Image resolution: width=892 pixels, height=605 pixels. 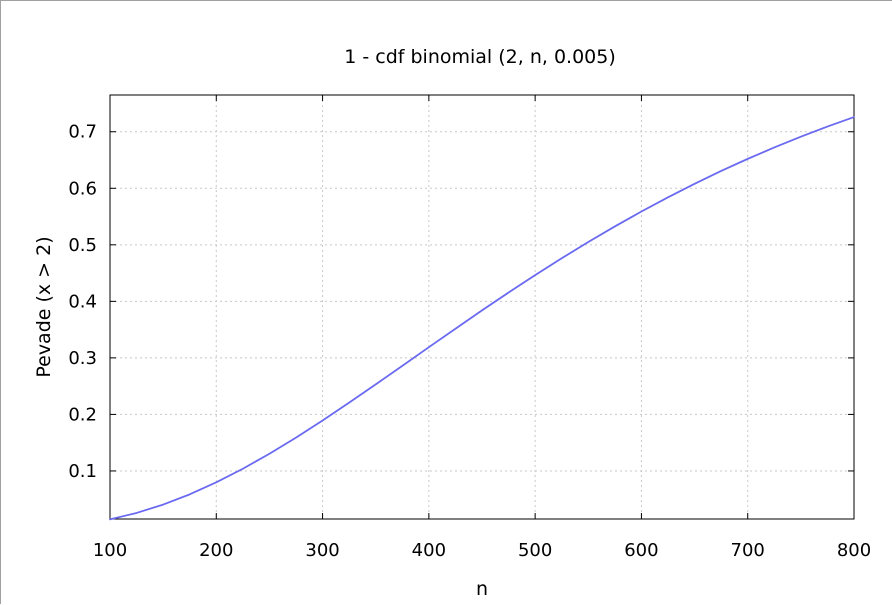 What do you see at coordinates (480, 57) in the screenshot?
I see `chart-title: 1 - cdf binomial (2, n, 0.005)` at bounding box center [480, 57].